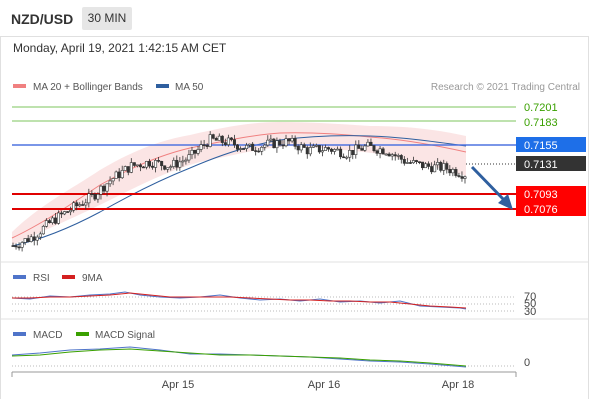 This screenshot has height=400, width=590. I want to click on x-tick-apr18: Apr 18, so click(458, 385).